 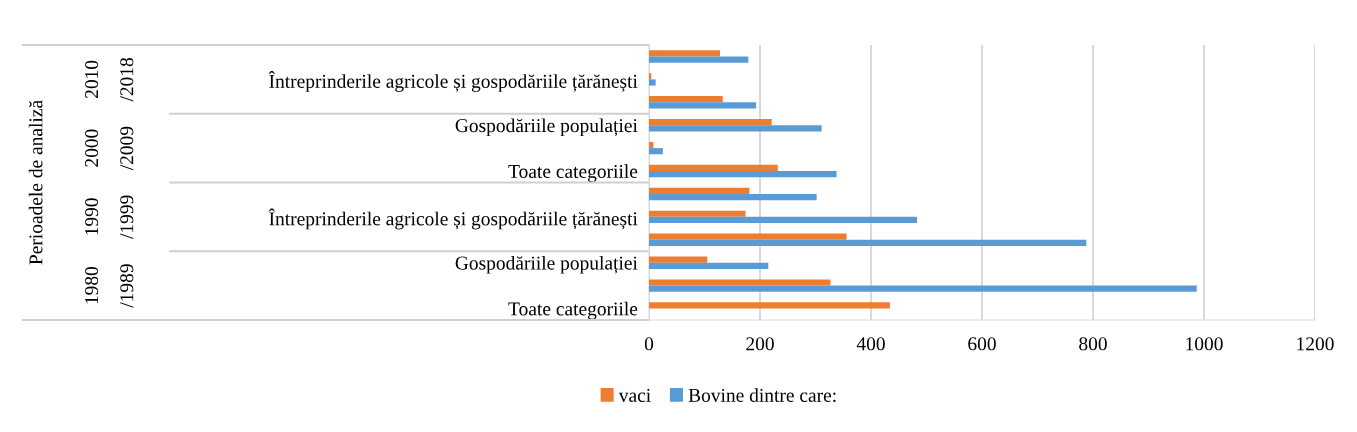 What do you see at coordinates (634, 395) in the screenshot?
I see `legend-label: vaci` at bounding box center [634, 395].